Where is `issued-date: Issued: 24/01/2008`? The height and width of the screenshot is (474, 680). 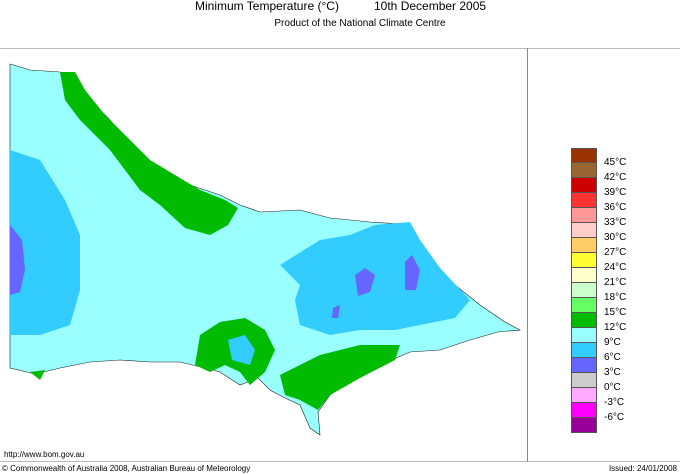 issued-date: Issued: 24/01/2008 is located at coordinates (642, 468).